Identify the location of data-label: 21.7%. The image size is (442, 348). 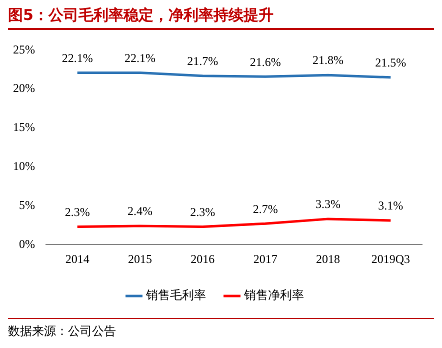
(202, 61).